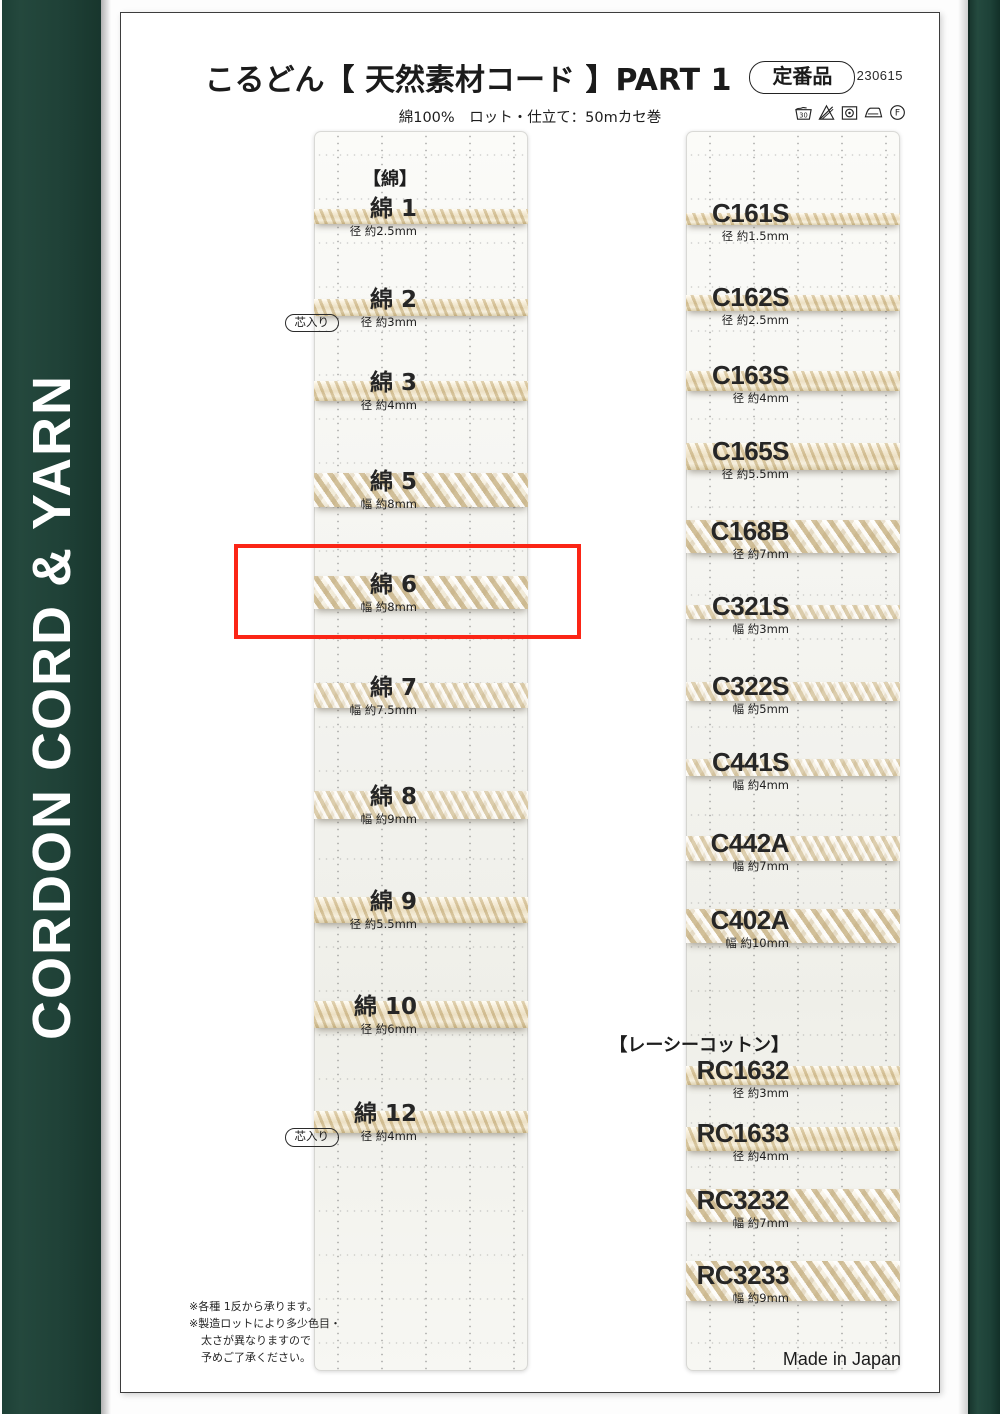  What do you see at coordinates (468, 80) in the screenshot?
I see `page-title: こるどん【 天然素材コード 】PART 1` at bounding box center [468, 80].